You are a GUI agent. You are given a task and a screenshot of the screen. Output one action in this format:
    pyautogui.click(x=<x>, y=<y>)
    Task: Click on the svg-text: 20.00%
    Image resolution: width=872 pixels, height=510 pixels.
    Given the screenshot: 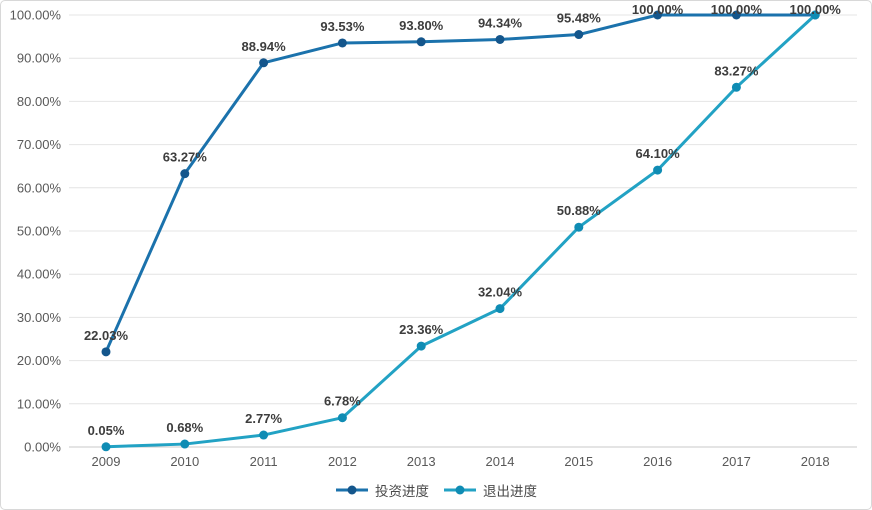 What is the action you would take?
    pyautogui.click(x=39, y=360)
    